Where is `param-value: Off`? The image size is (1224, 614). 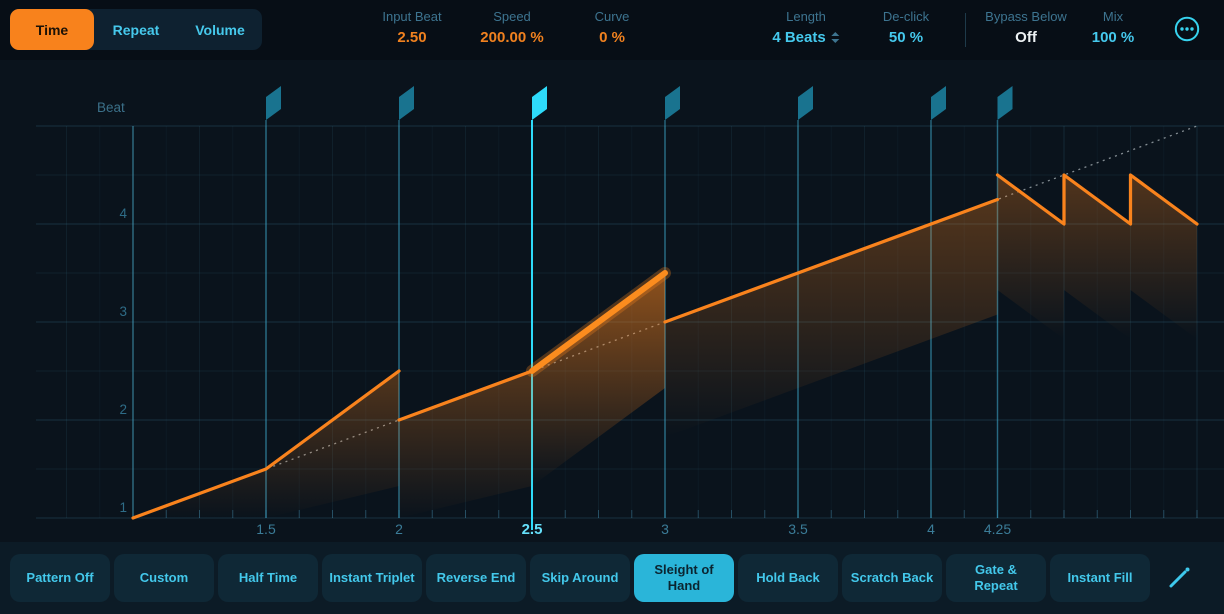 param-value: Off is located at coordinates (1026, 37).